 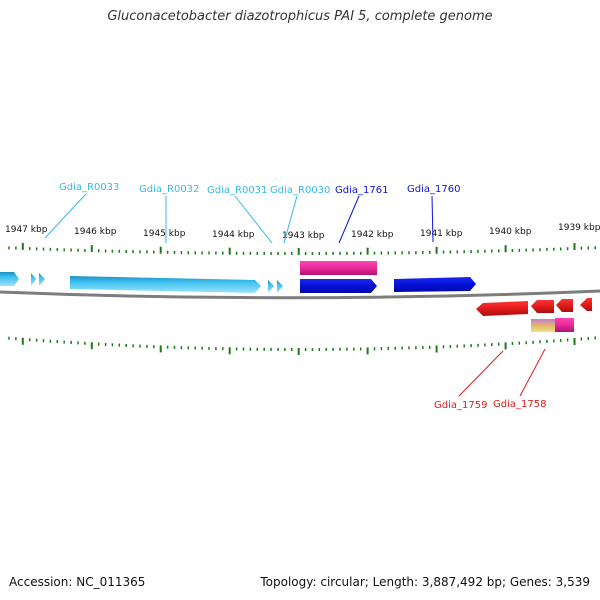 I want to click on genome-backbone, so click(x=300, y=294).